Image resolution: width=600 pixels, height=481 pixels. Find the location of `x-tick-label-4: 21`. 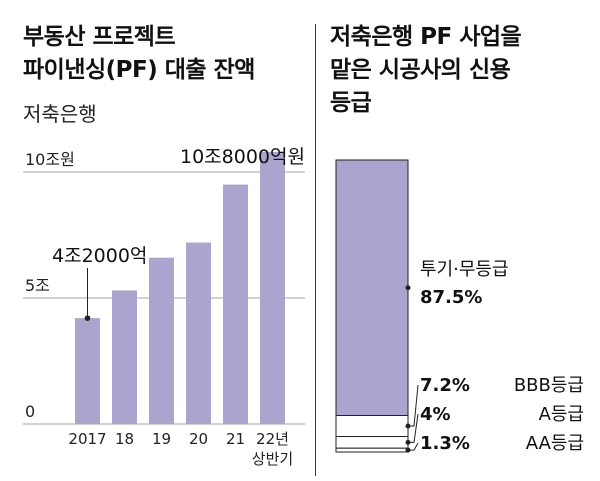

x-tick-label-4: 21 is located at coordinates (235, 439).